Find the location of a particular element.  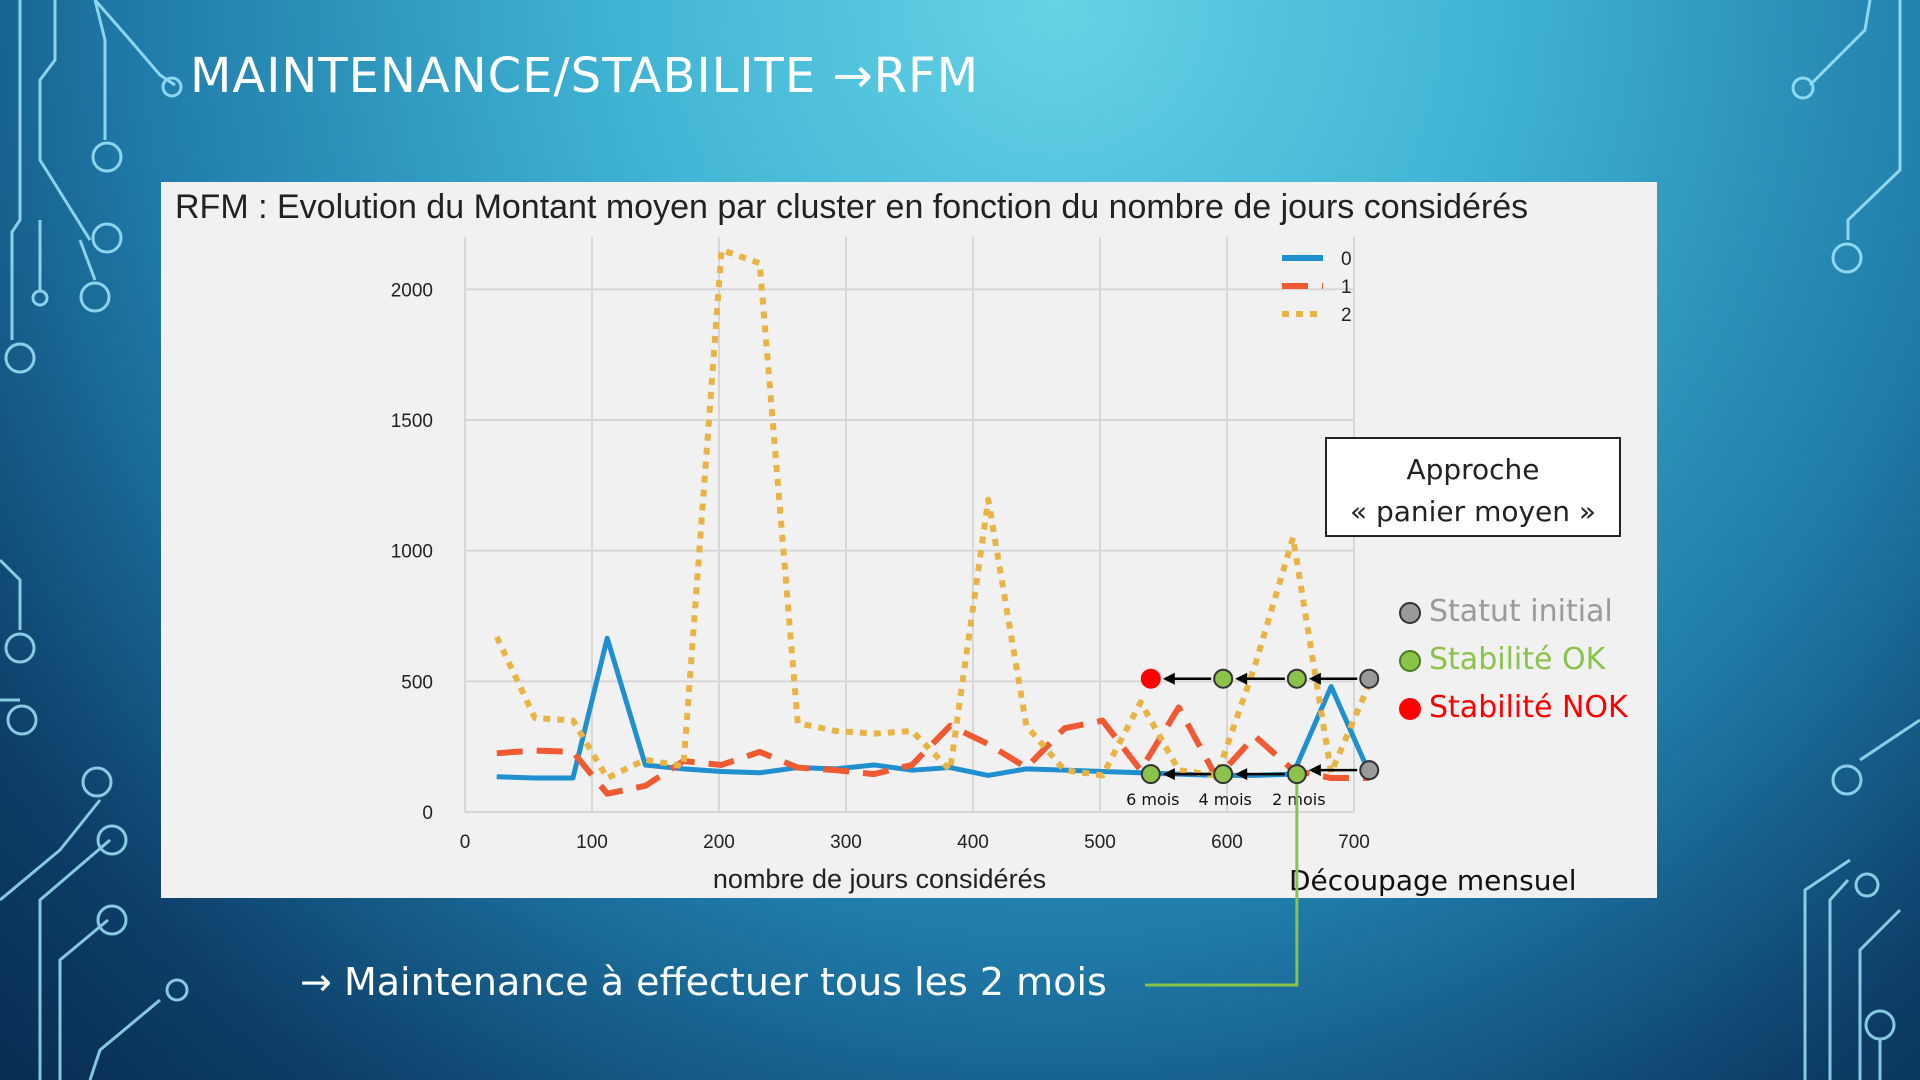

legend-label-0: 0 is located at coordinates (1346, 259).